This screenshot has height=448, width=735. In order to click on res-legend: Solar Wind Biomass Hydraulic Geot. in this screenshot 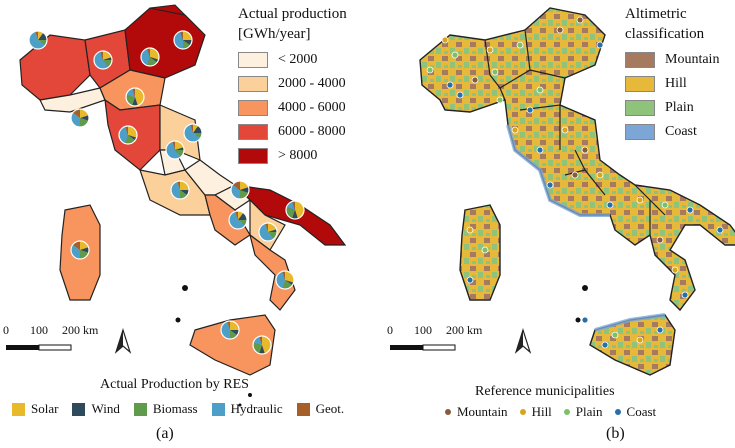, I will do `click(185, 409)`.